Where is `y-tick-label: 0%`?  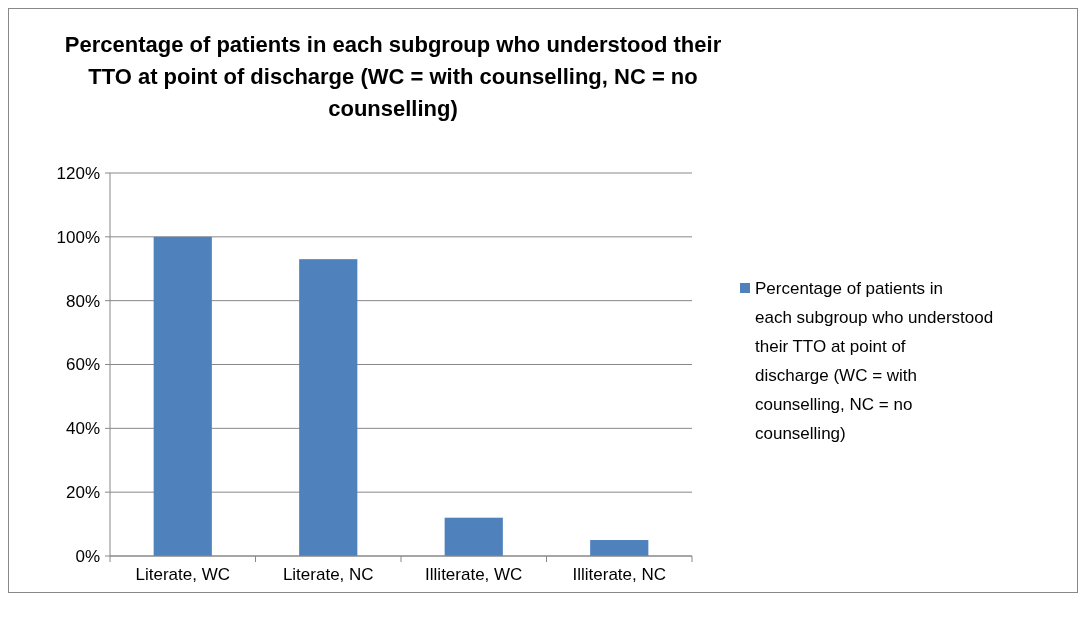 y-tick-label: 0% is located at coordinates (87, 556).